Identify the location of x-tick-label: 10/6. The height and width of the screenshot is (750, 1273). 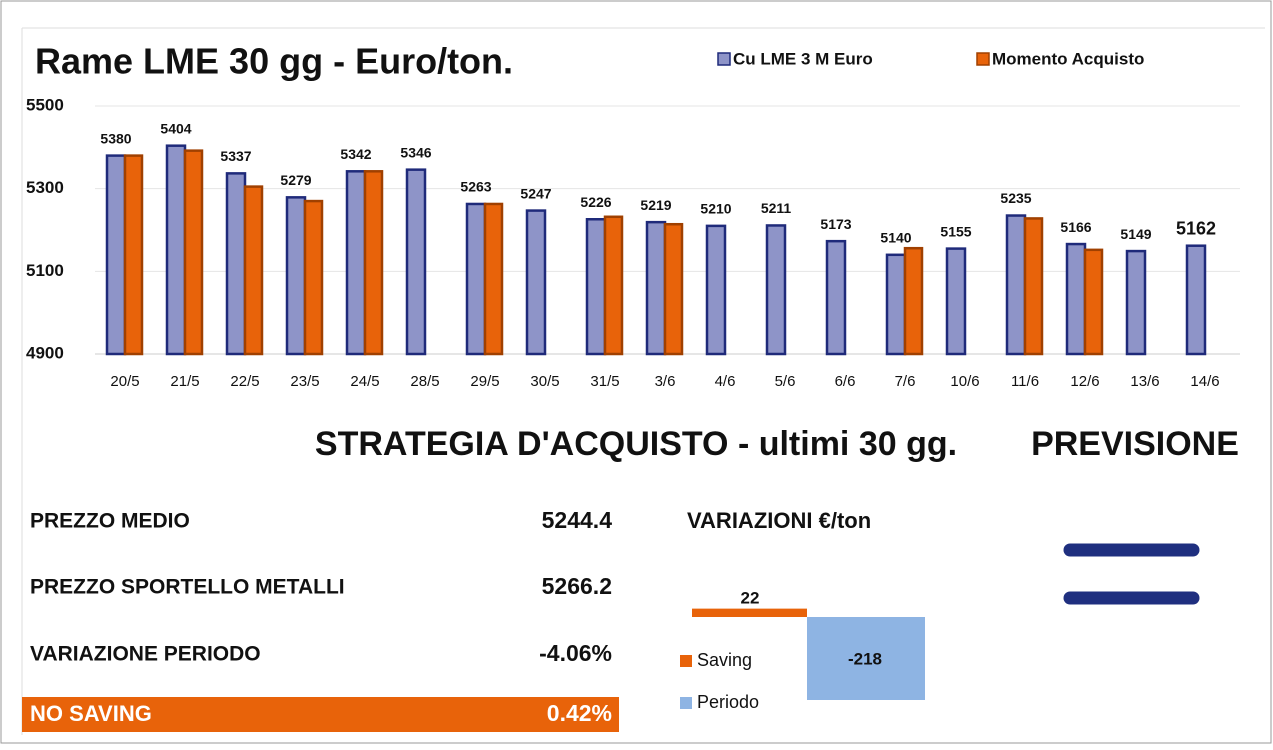
(964, 381).